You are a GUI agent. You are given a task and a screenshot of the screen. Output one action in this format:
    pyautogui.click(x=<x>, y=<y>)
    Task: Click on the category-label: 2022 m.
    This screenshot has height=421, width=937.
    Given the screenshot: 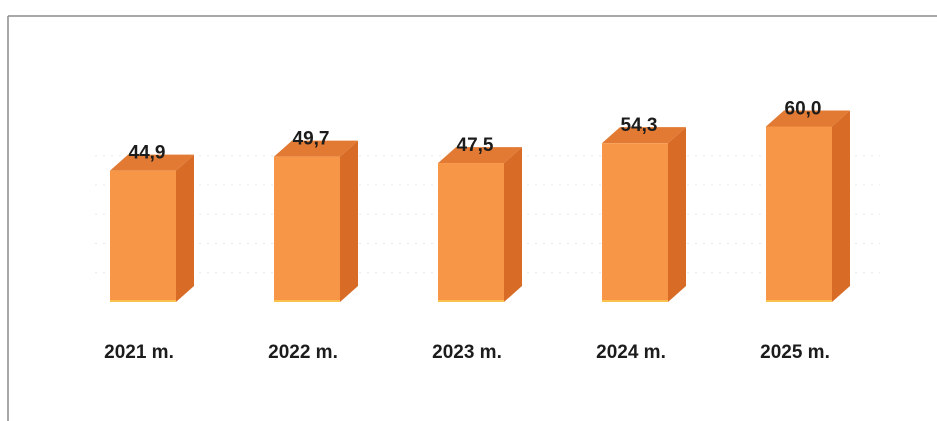 What is the action you would take?
    pyautogui.click(x=303, y=352)
    